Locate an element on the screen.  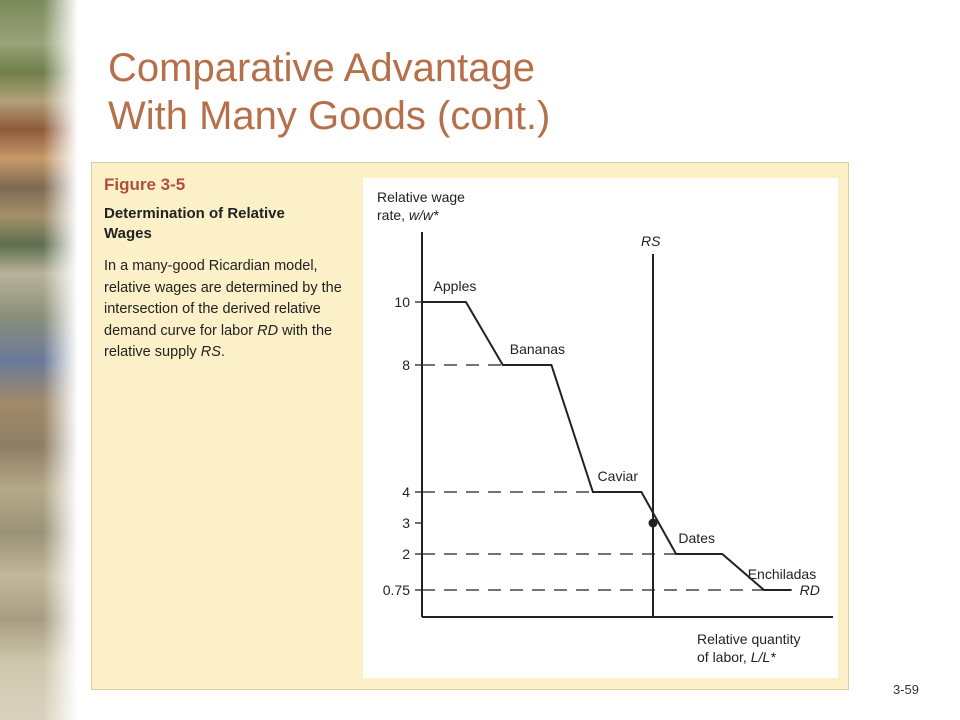
page-number: 3-59 is located at coordinates (906, 689).